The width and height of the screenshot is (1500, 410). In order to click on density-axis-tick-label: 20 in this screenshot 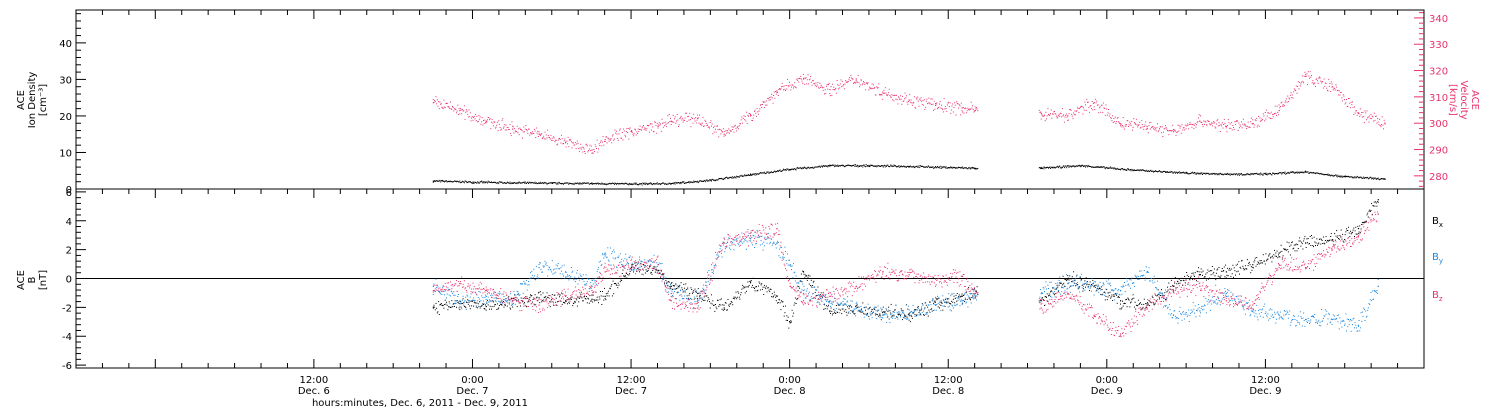, I will do `click(65, 117)`.